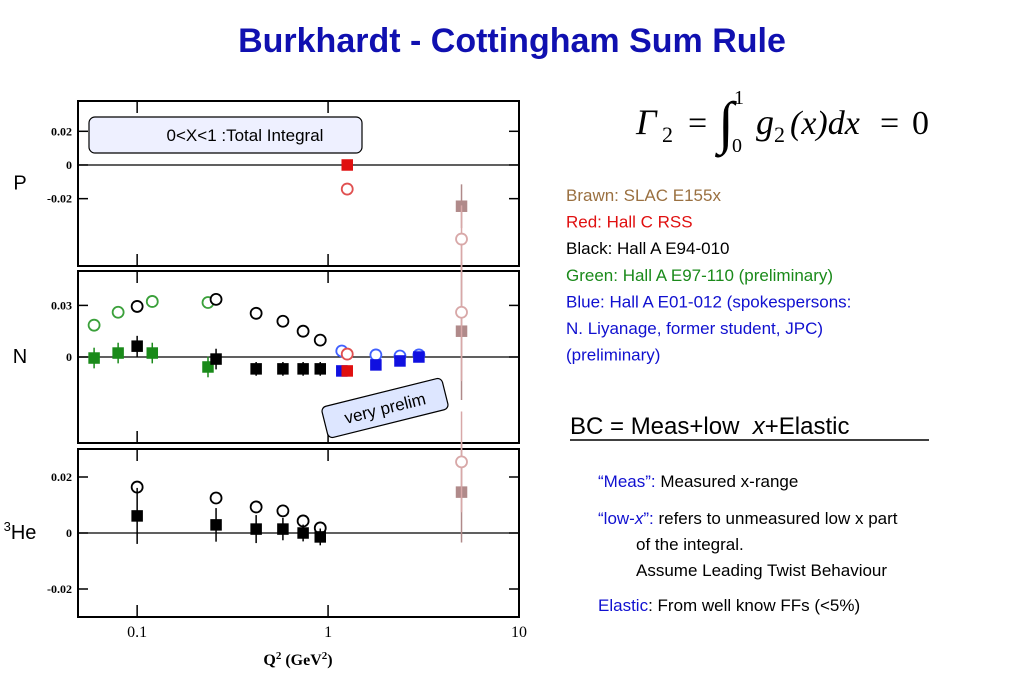  I want to click on formula-lower: 0, so click(737, 146).